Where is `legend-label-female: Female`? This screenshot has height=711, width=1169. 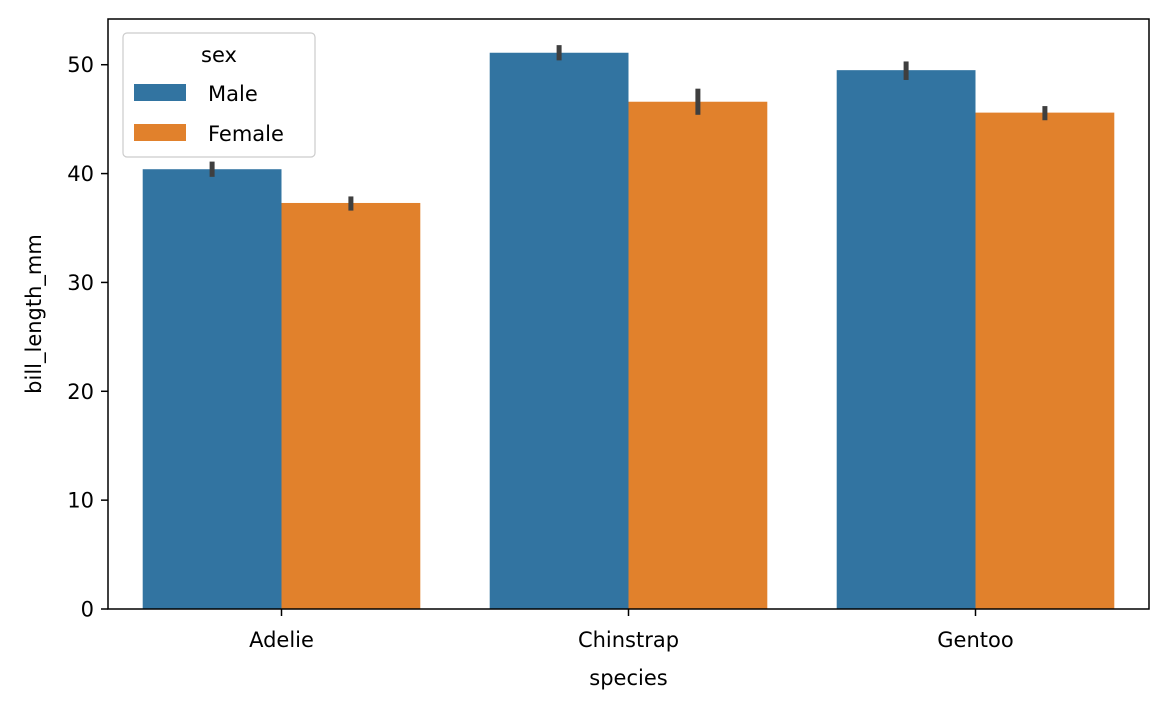 legend-label-female: Female is located at coordinates (246, 134).